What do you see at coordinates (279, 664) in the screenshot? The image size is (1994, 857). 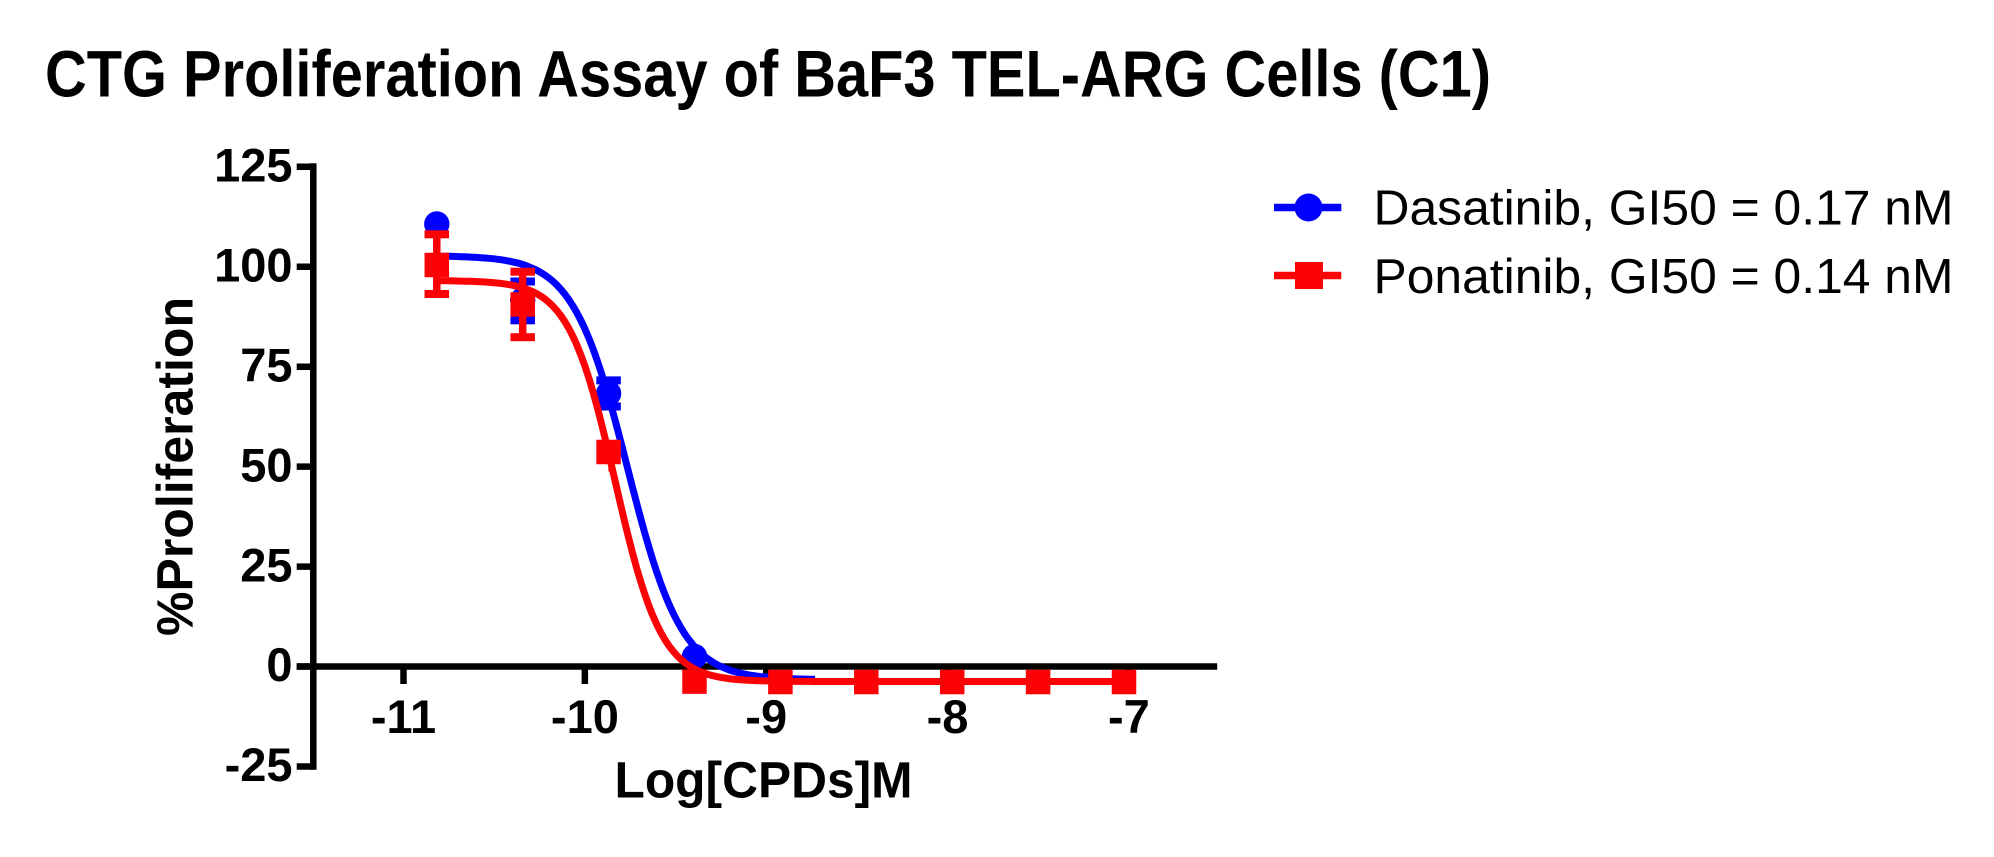 I see `svg-text: 0` at bounding box center [279, 664].